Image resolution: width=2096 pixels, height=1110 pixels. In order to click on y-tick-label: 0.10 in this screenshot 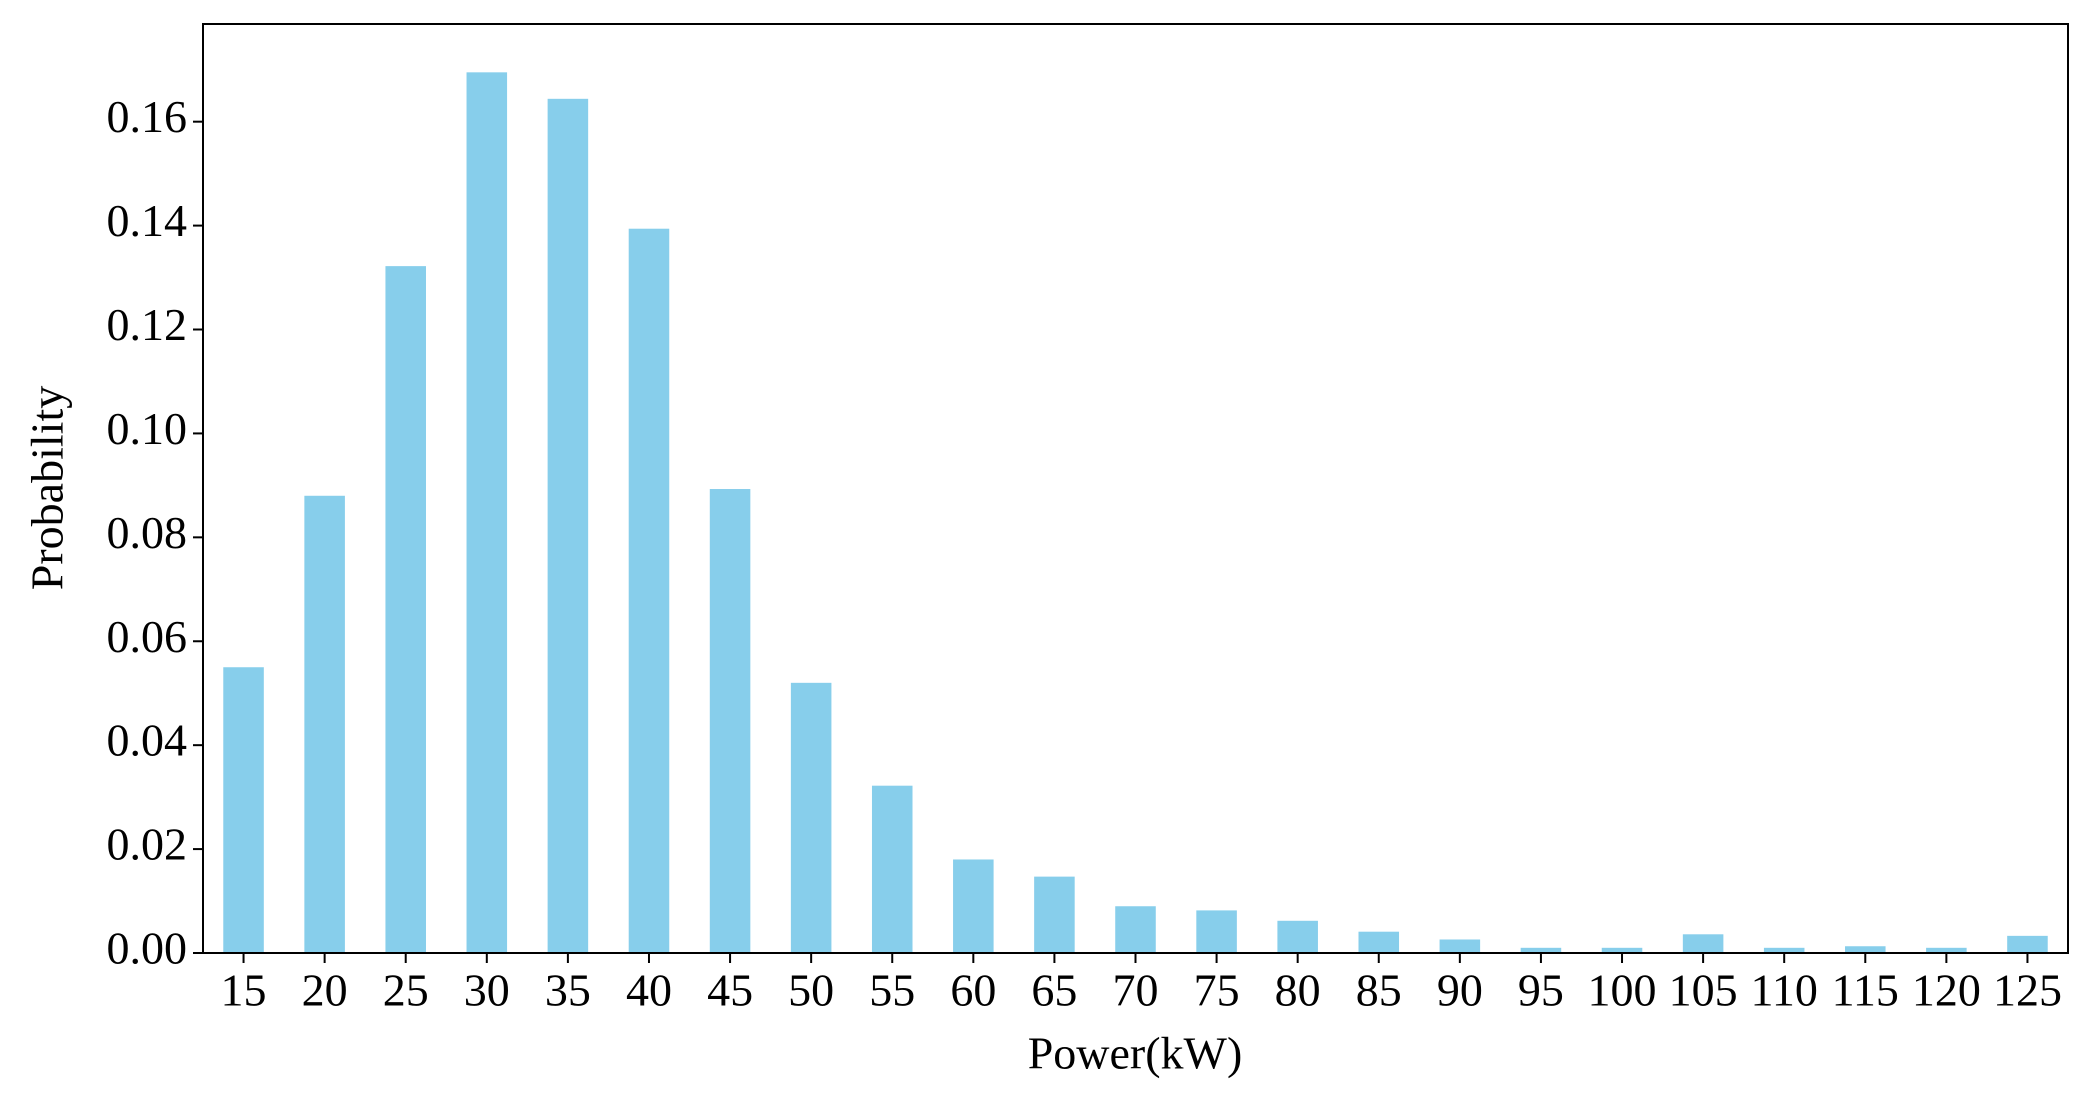, I will do `click(147, 428)`.